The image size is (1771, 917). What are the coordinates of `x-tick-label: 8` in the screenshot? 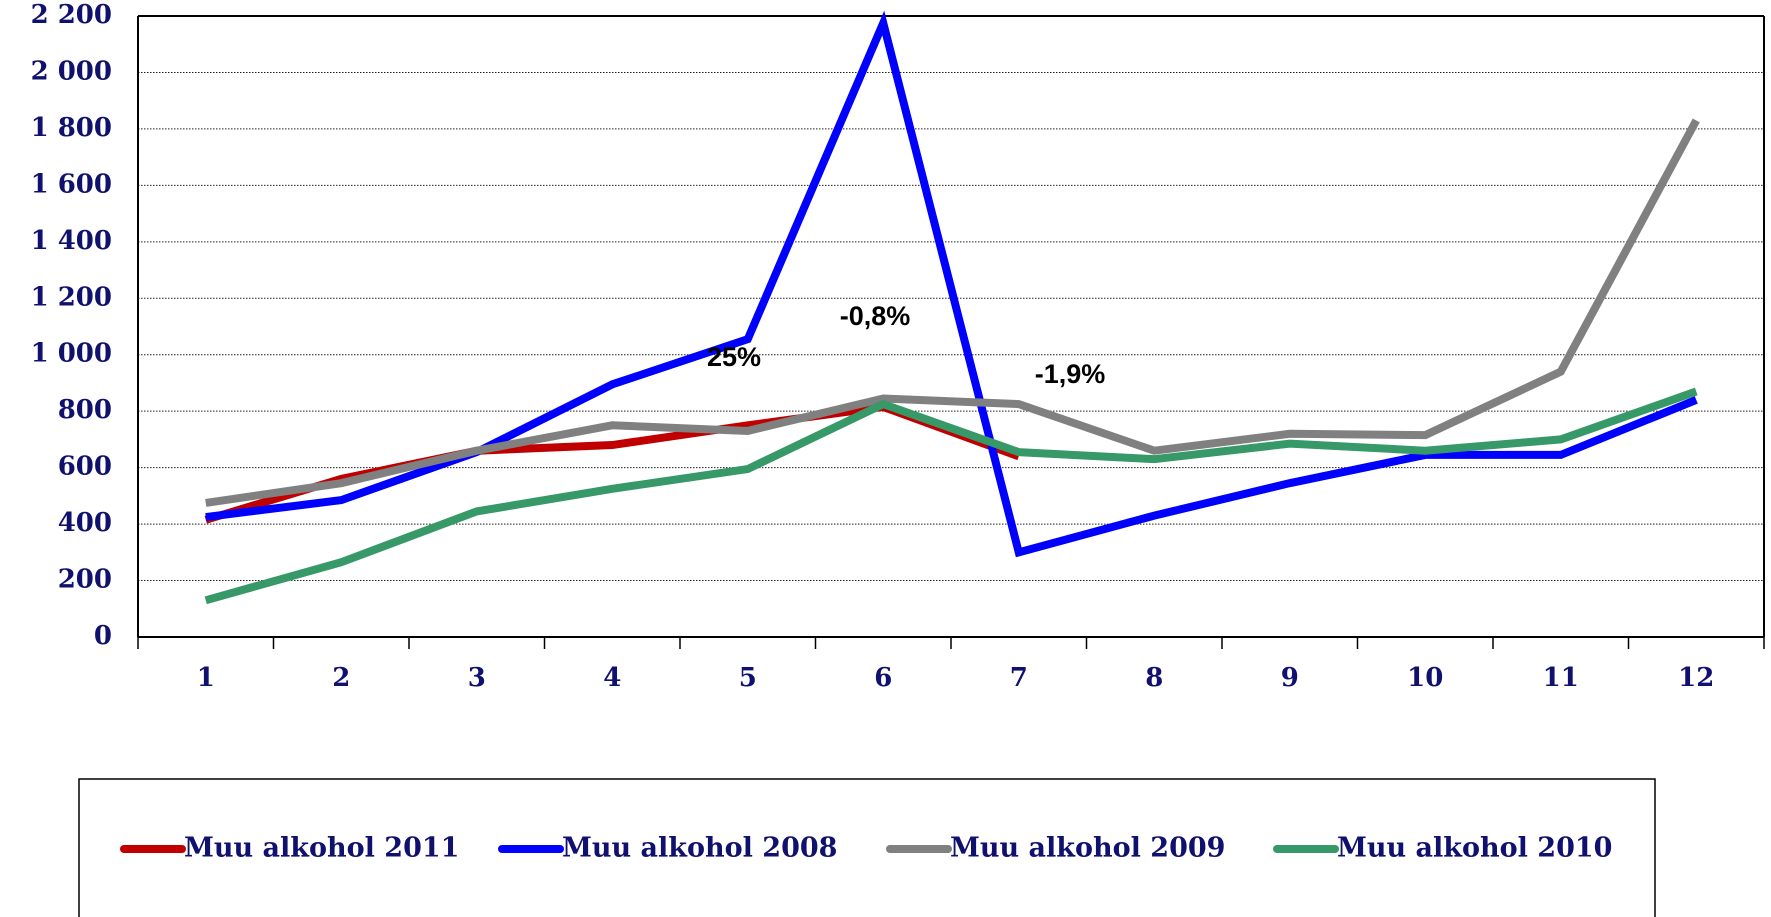 It's located at (1154, 678).